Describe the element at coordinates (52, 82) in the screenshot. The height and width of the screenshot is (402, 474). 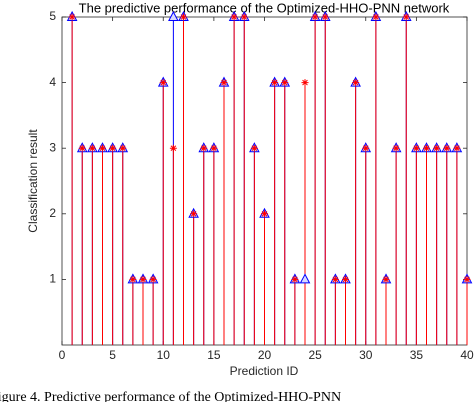
I see `y-tick-label: 4` at that location.